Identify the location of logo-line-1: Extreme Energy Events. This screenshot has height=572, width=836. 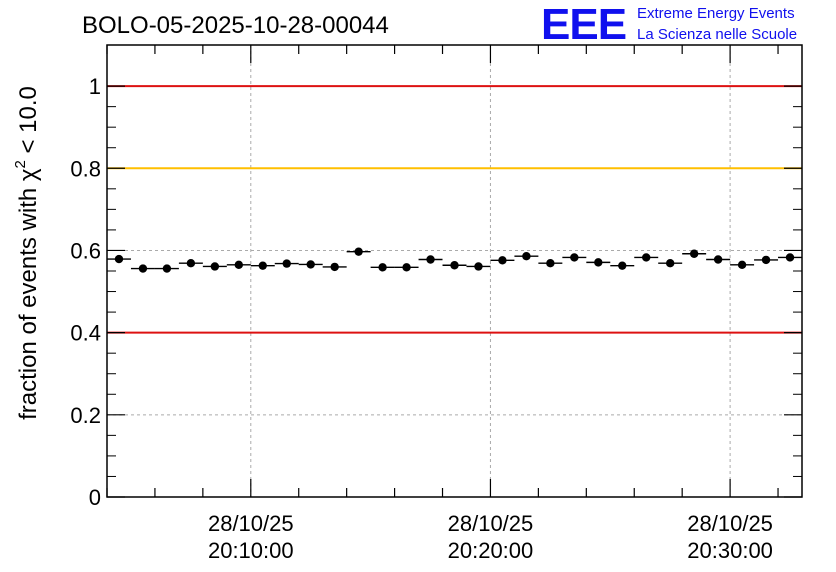
(716, 13).